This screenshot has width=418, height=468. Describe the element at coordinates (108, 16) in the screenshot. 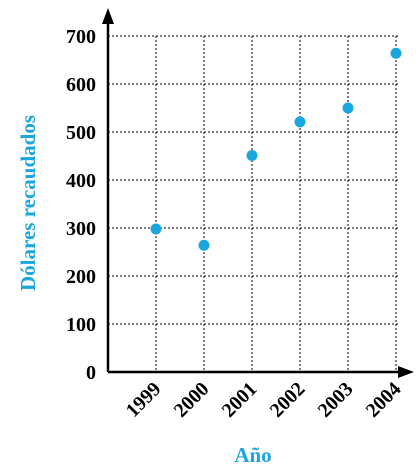

I see `y-axis-arrow` at that location.